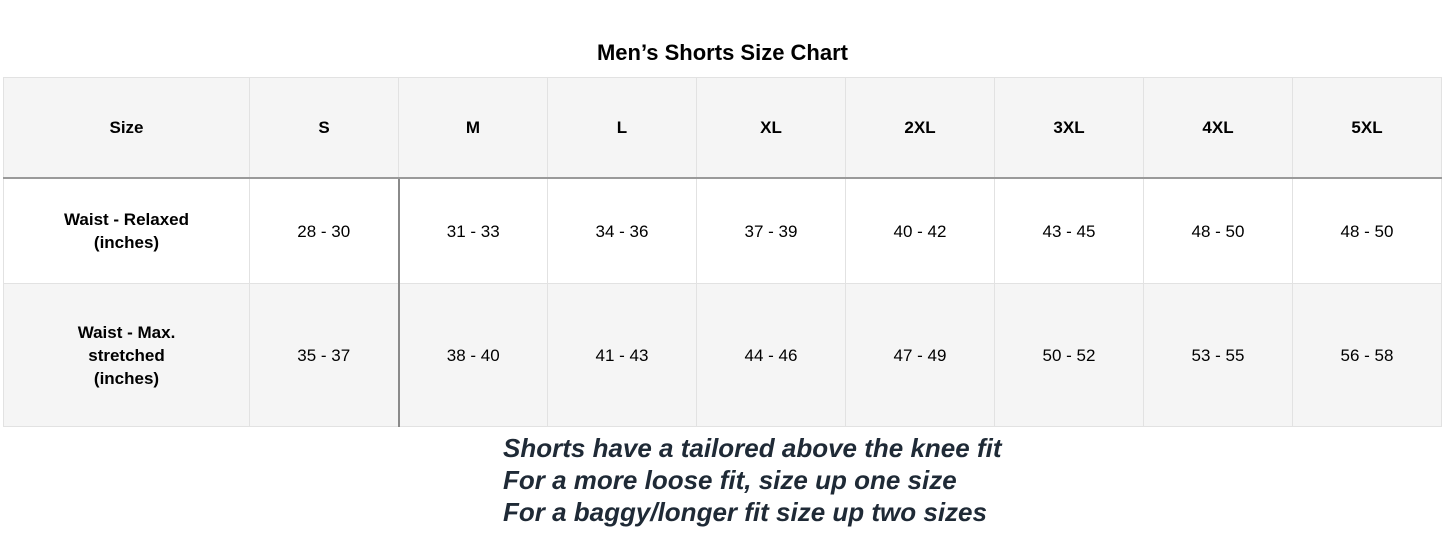 Image resolution: width=1445 pixels, height=560 pixels. Describe the element at coordinates (622, 230) in the screenshot. I see `table-cell: 34 - 36` at that location.